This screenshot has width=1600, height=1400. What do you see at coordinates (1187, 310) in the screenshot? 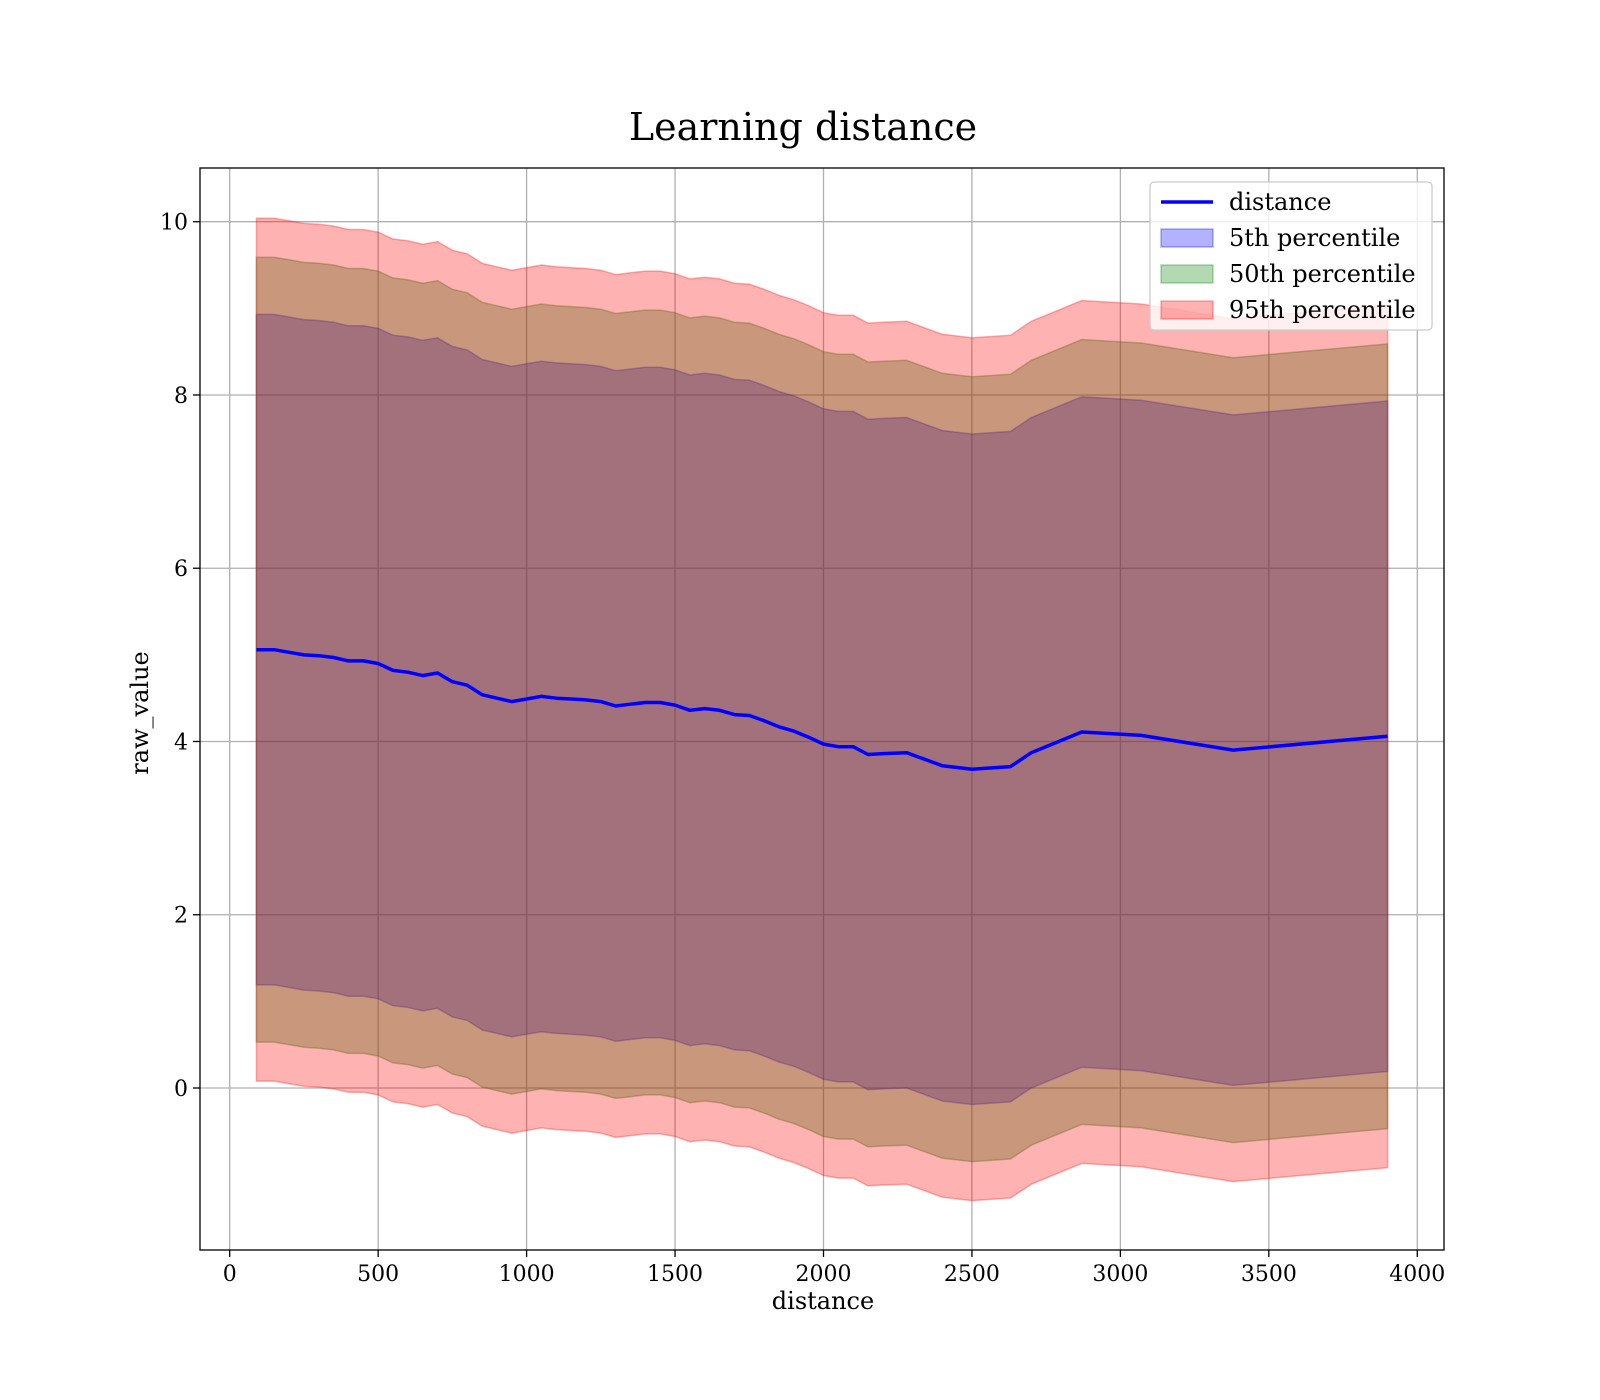
I see `legend-swatch-95th-percentile` at bounding box center [1187, 310].